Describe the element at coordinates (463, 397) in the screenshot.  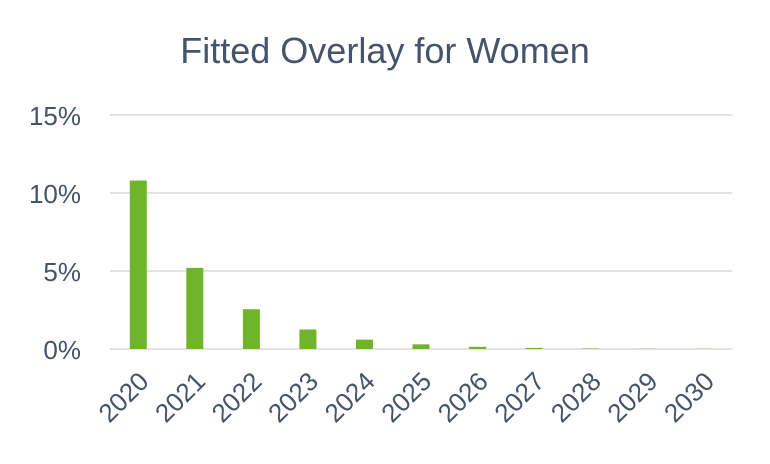
I see `x-tick-label: 2026` at that location.